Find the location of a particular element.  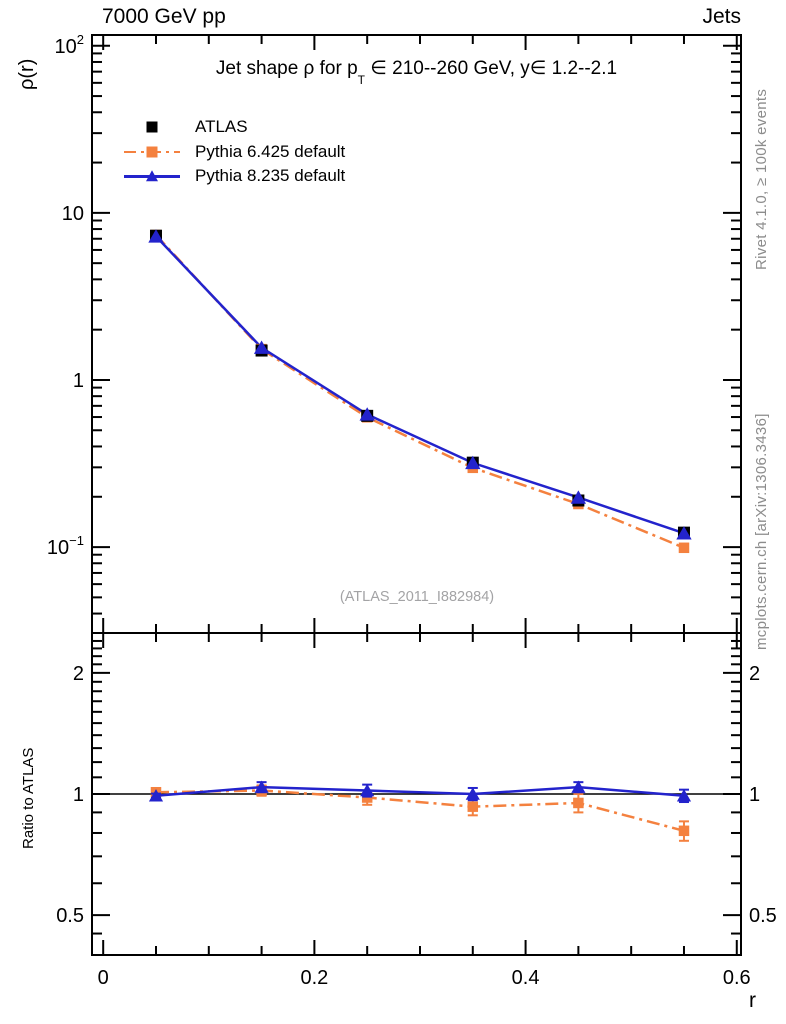

pythia-8-235-default-ratio-markers is located at coordinates (420, 791).